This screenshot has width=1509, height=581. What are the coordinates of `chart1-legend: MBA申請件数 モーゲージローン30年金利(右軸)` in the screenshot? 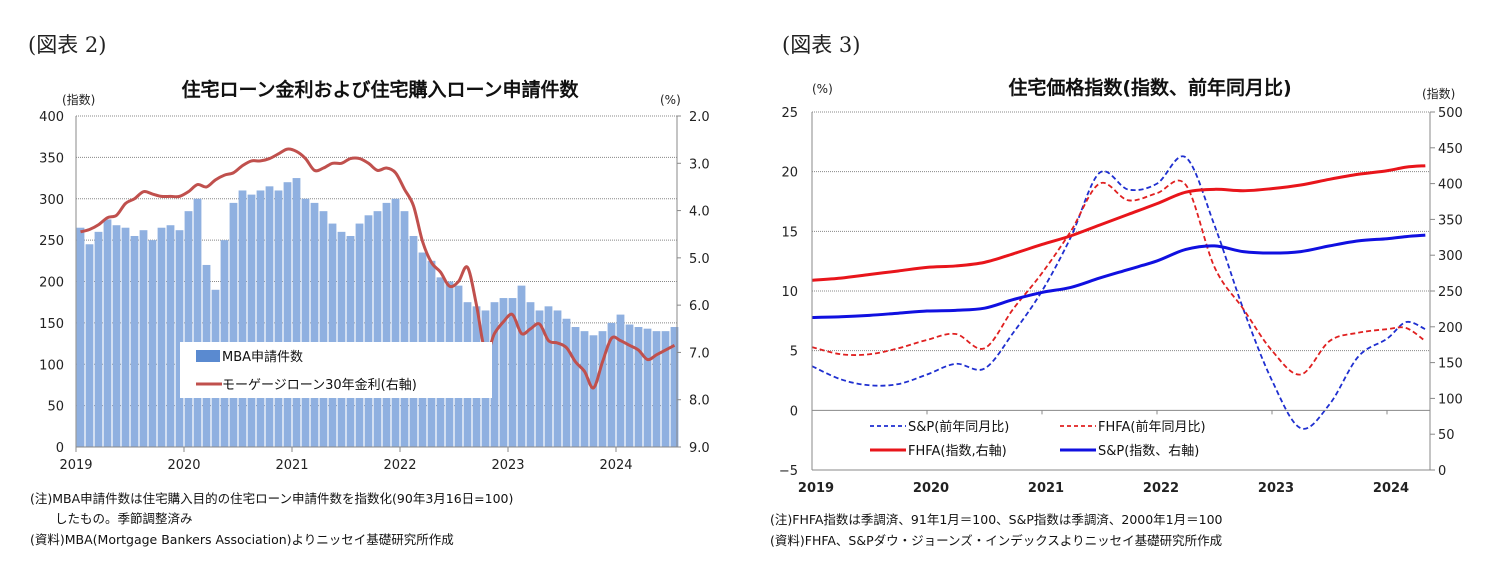 It's located at (336, 370).